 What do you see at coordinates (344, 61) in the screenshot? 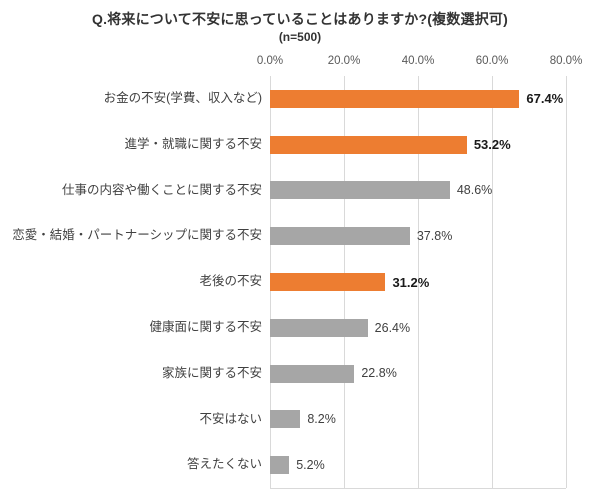
I see `x-axis-tick: 20.0%` at bounding box center [344, 61].